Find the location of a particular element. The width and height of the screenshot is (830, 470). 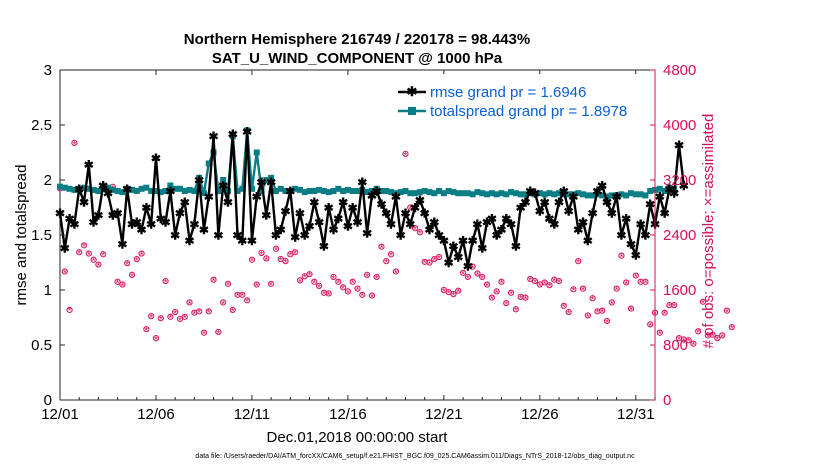

y-tick-label: 2.5 is located at coordinates (41, 125).